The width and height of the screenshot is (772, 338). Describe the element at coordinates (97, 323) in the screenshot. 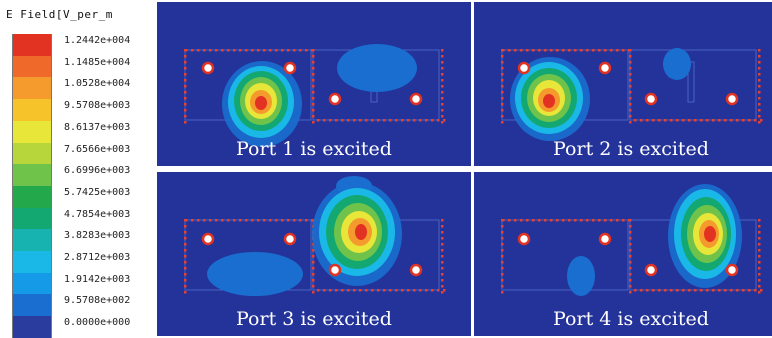

I see `legend-tick-label: 0.0000e+000` at that location.